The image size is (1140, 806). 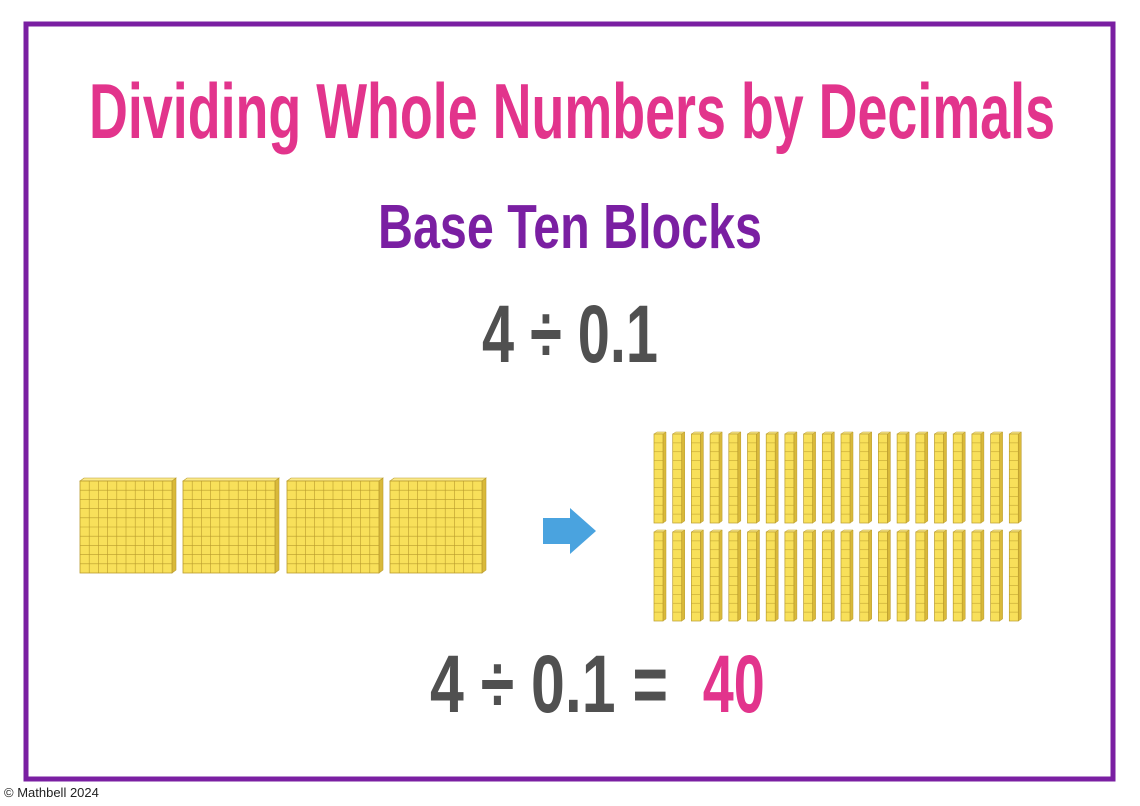 I want to click on rods, so click(x=838, y=526).